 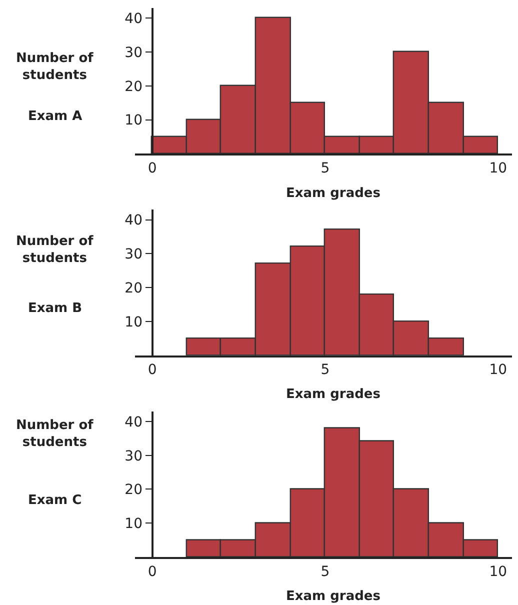 What do you see at coordinates (55, 500) in the screenshot?
I see `text: Exam C` at bounding box center [55, 500].